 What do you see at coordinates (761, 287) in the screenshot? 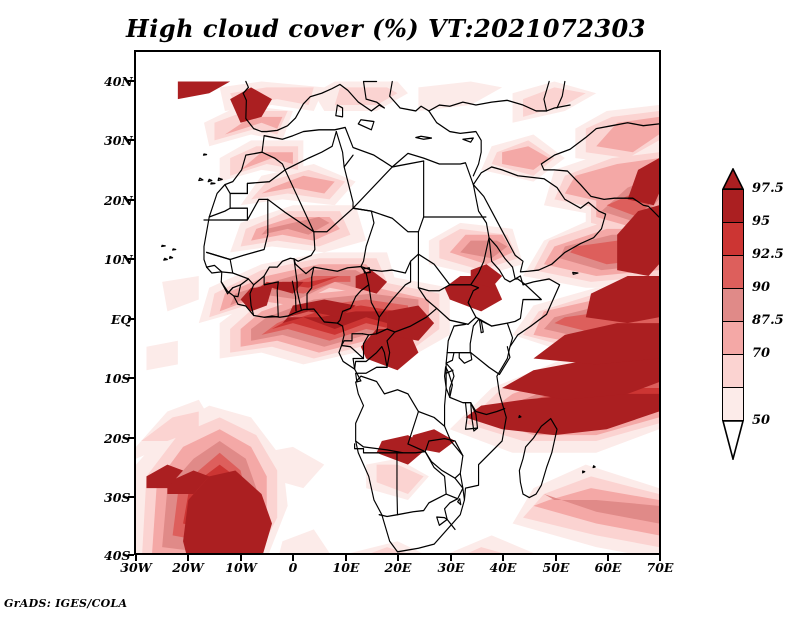
I see `colorbar-label-90: 90` at bounding box center [761, 287].